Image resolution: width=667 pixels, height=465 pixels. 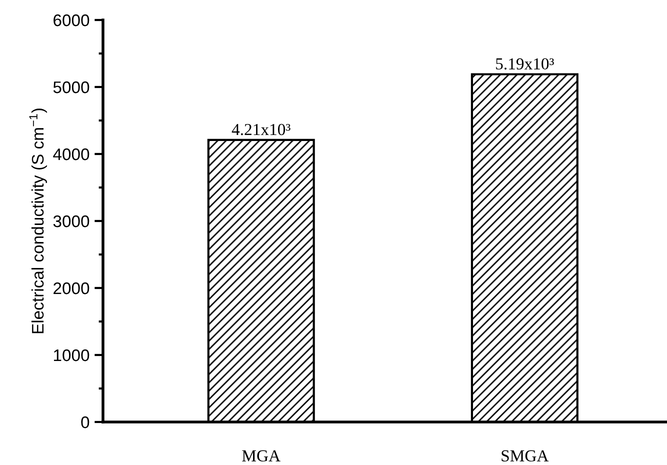 I want to click on y-tick-label: 3000, so click(x=71, y=221).